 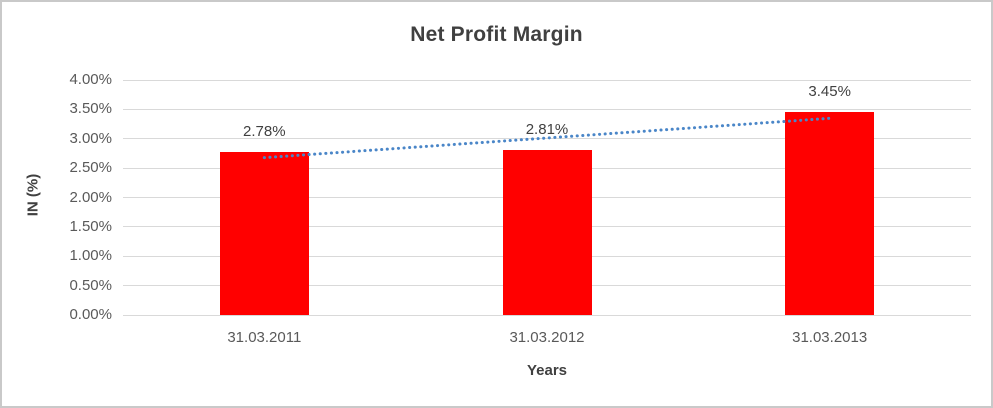 What do you see at coordinates (90, 79) in the screenshot?
I see `y-tick-label: 4.00%` at bounding box center [90, 79].